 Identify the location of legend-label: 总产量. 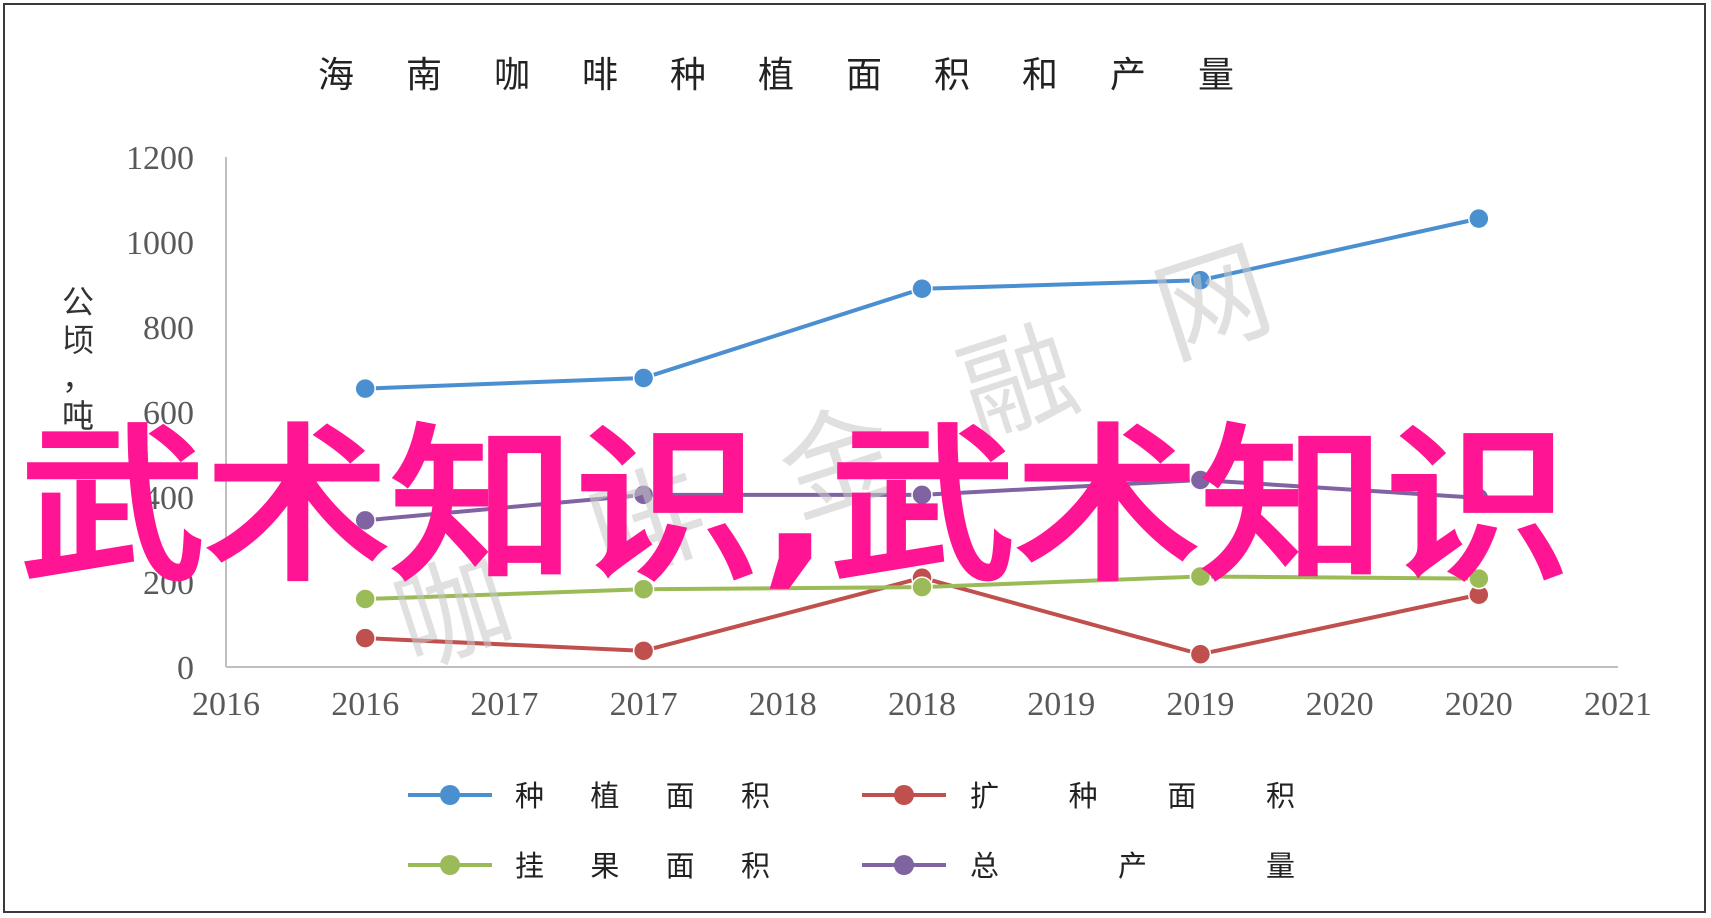
(1132, 866).